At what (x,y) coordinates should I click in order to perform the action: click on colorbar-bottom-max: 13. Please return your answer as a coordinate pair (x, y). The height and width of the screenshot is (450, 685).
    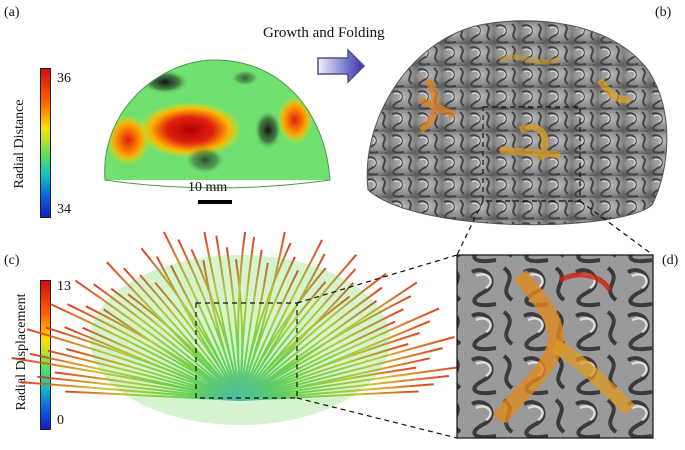
    Looking at the image, I should click on (64, 286).